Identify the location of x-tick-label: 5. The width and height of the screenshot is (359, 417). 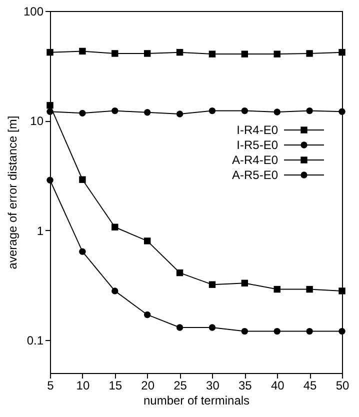
(50, 385).